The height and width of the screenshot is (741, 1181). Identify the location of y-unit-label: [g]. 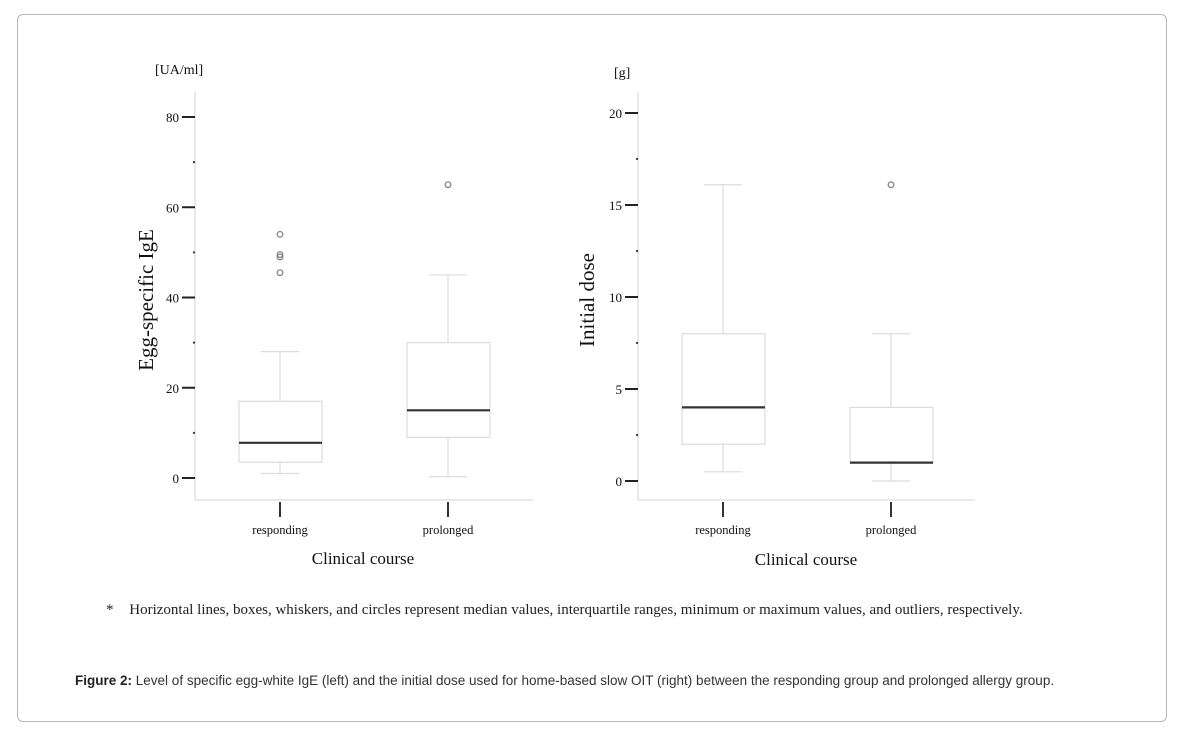
(622, 73).